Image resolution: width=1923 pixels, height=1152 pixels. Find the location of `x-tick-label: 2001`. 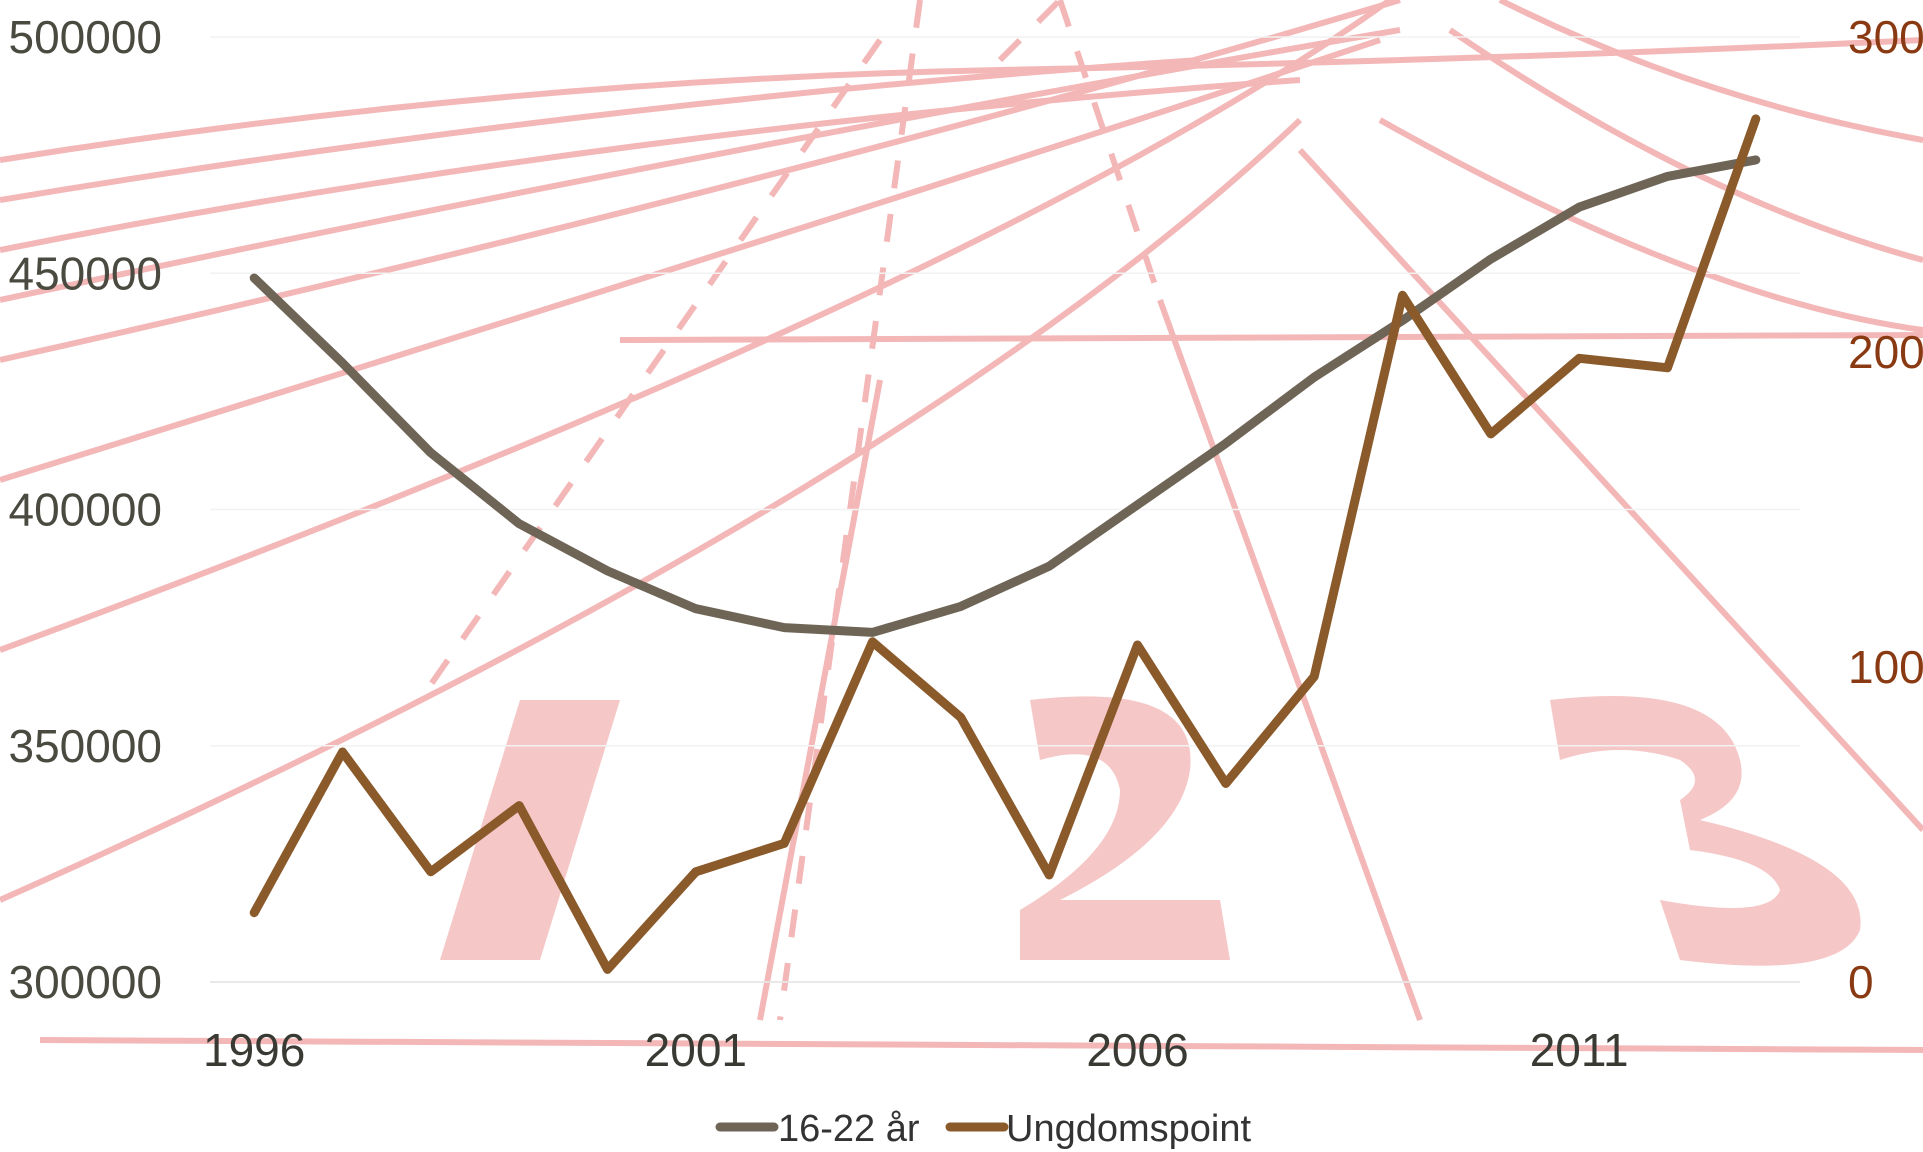

x-tick-label: 2001 is located at coordinates (696, 1050).